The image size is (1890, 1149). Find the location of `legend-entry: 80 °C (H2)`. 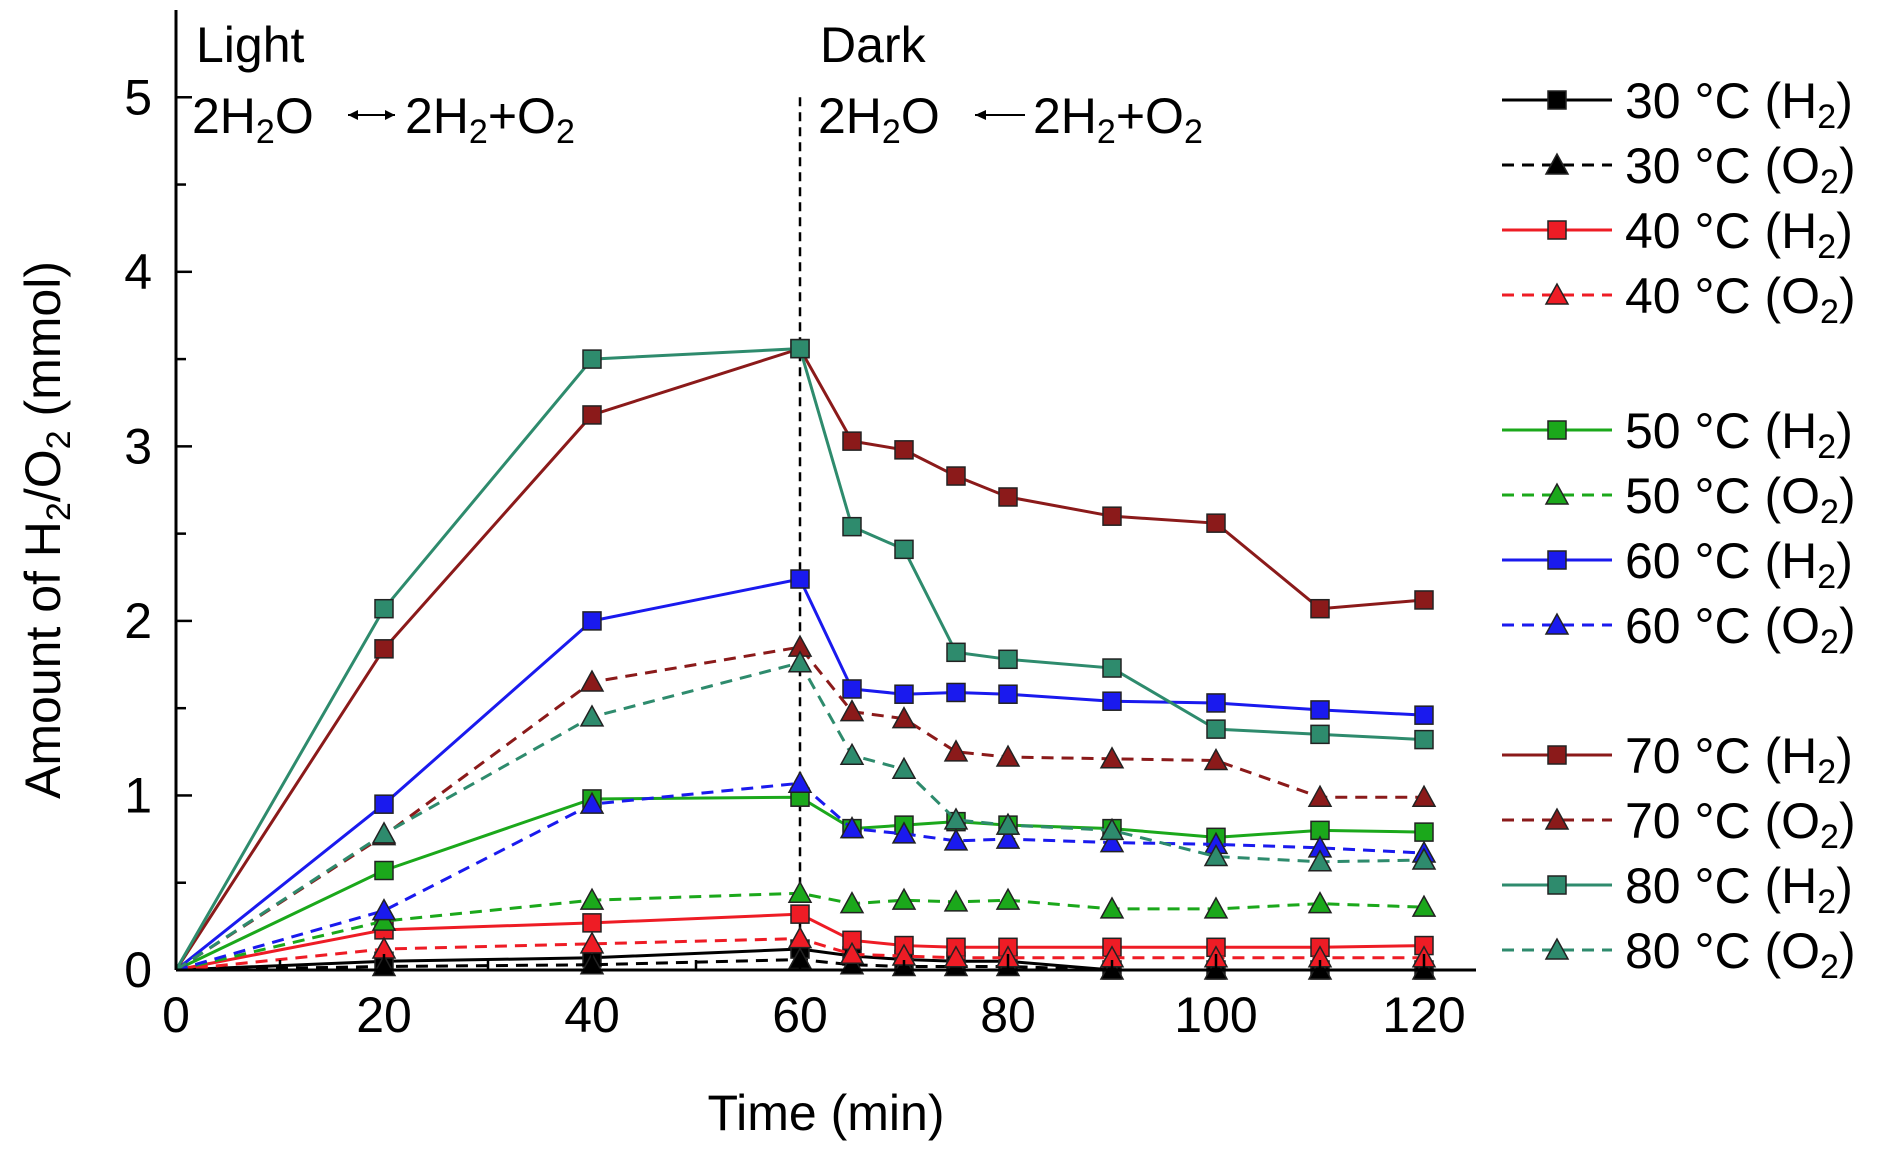

legend-entry: 80 °C (H2) is located at coordinates (1677, 889).